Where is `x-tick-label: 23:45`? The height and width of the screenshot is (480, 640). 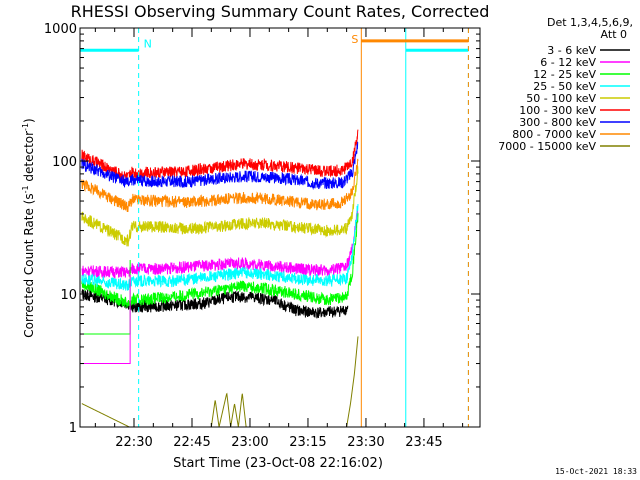 x-tick-label: 23:45 is located at coordinates (423, 442).